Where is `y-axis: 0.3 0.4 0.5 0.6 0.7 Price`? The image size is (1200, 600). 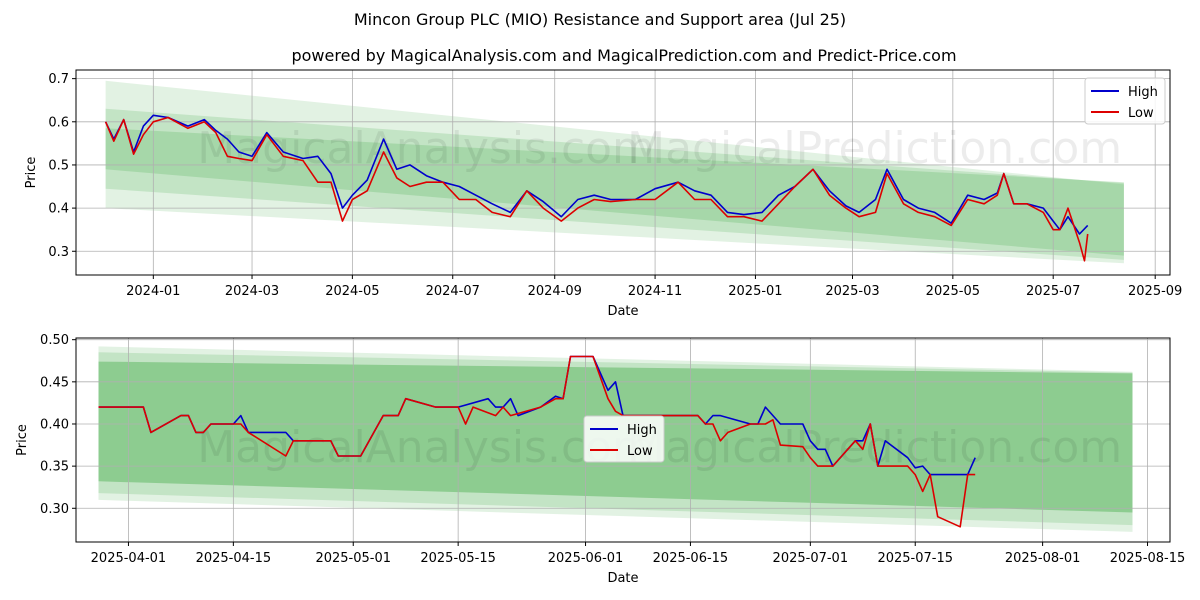 y-axis: 0.3 0.4 0.5 0.6 0.7 Price is located at coordinates (50, 166).